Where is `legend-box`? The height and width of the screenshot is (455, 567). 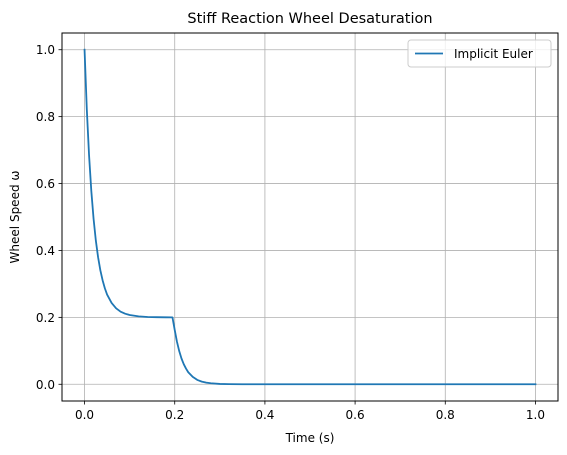
legend-box is located at coordinates (479, 53).